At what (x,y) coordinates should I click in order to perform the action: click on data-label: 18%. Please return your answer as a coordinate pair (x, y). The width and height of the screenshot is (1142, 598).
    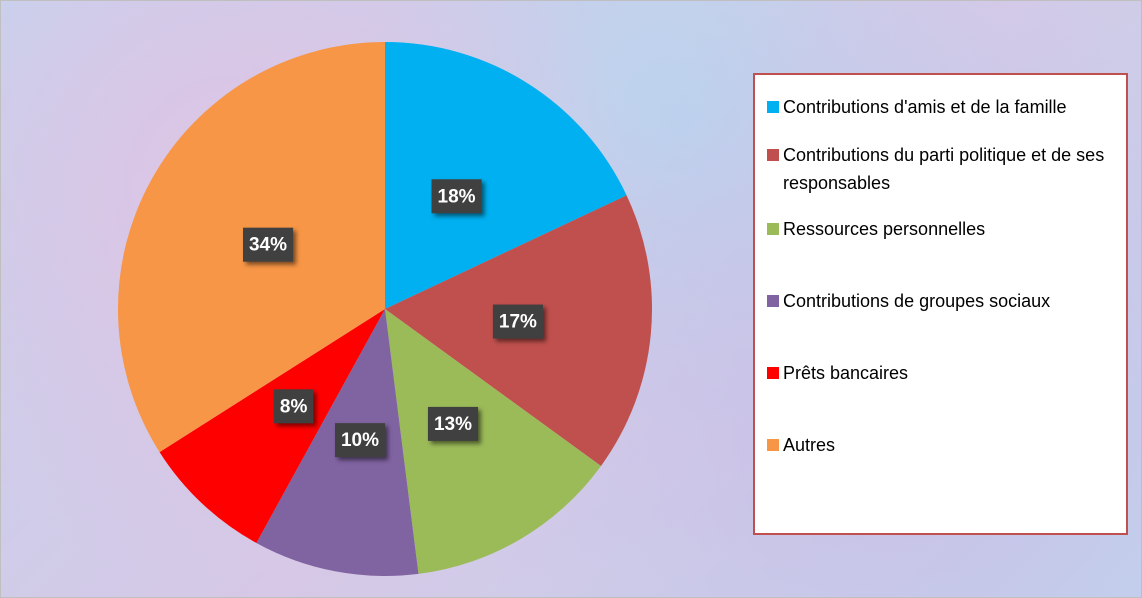
    Looking at the image, I should click on (457, 196).